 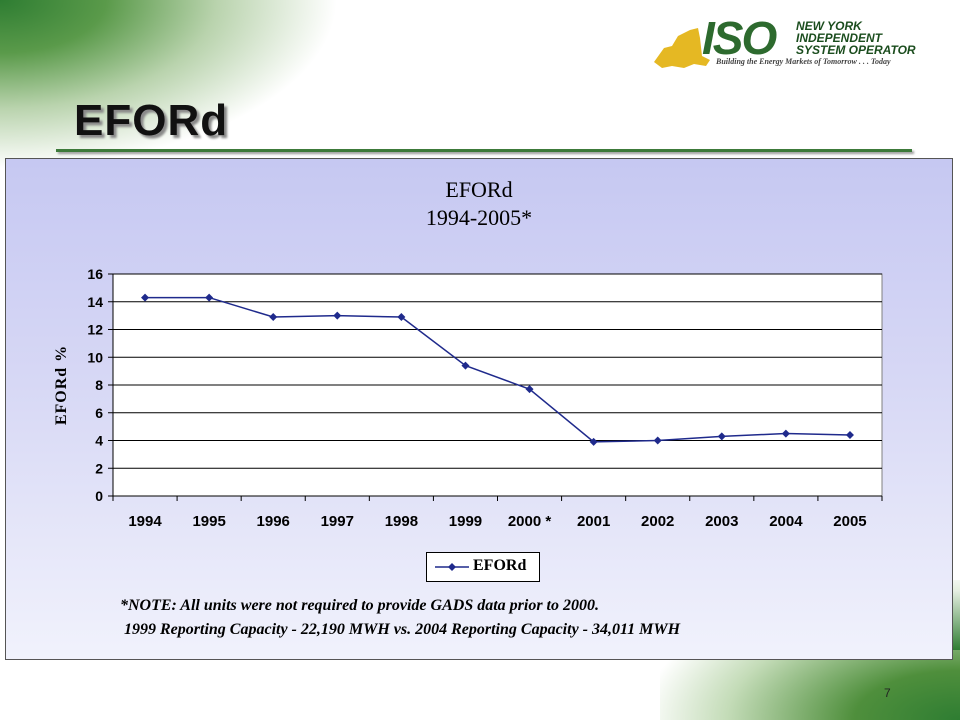 I want to click on logo-line-3: SYSTEM OPERATOR, so click(x=856, y=50).